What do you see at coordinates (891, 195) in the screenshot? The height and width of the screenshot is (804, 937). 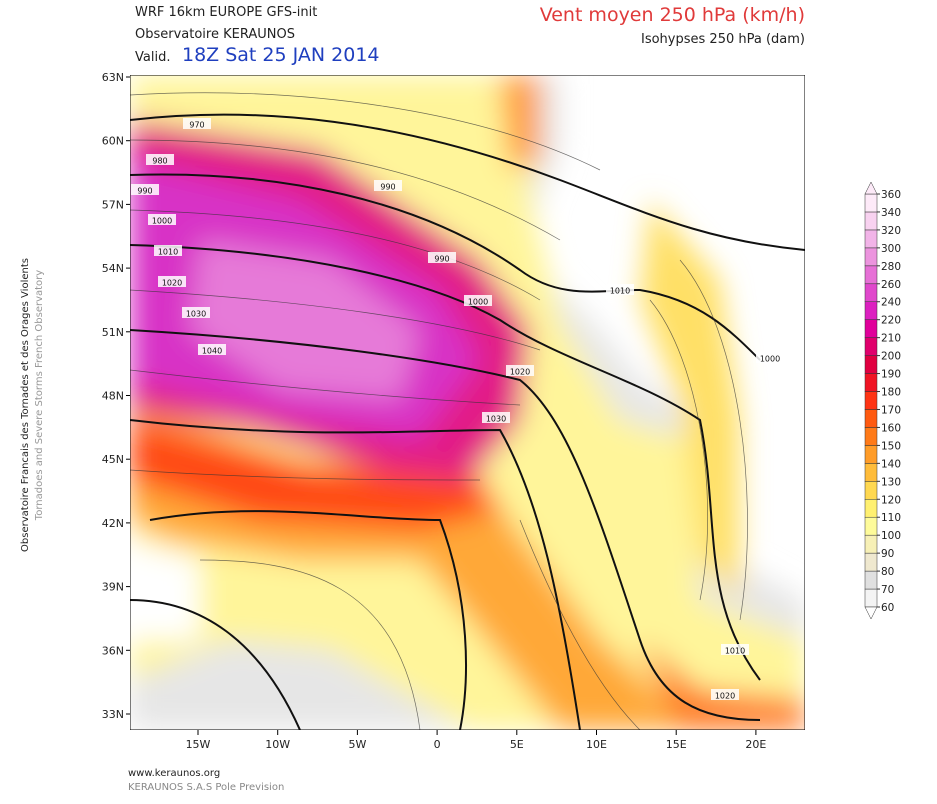 I see `legend-label: 360` at bounding box center [891, 195].